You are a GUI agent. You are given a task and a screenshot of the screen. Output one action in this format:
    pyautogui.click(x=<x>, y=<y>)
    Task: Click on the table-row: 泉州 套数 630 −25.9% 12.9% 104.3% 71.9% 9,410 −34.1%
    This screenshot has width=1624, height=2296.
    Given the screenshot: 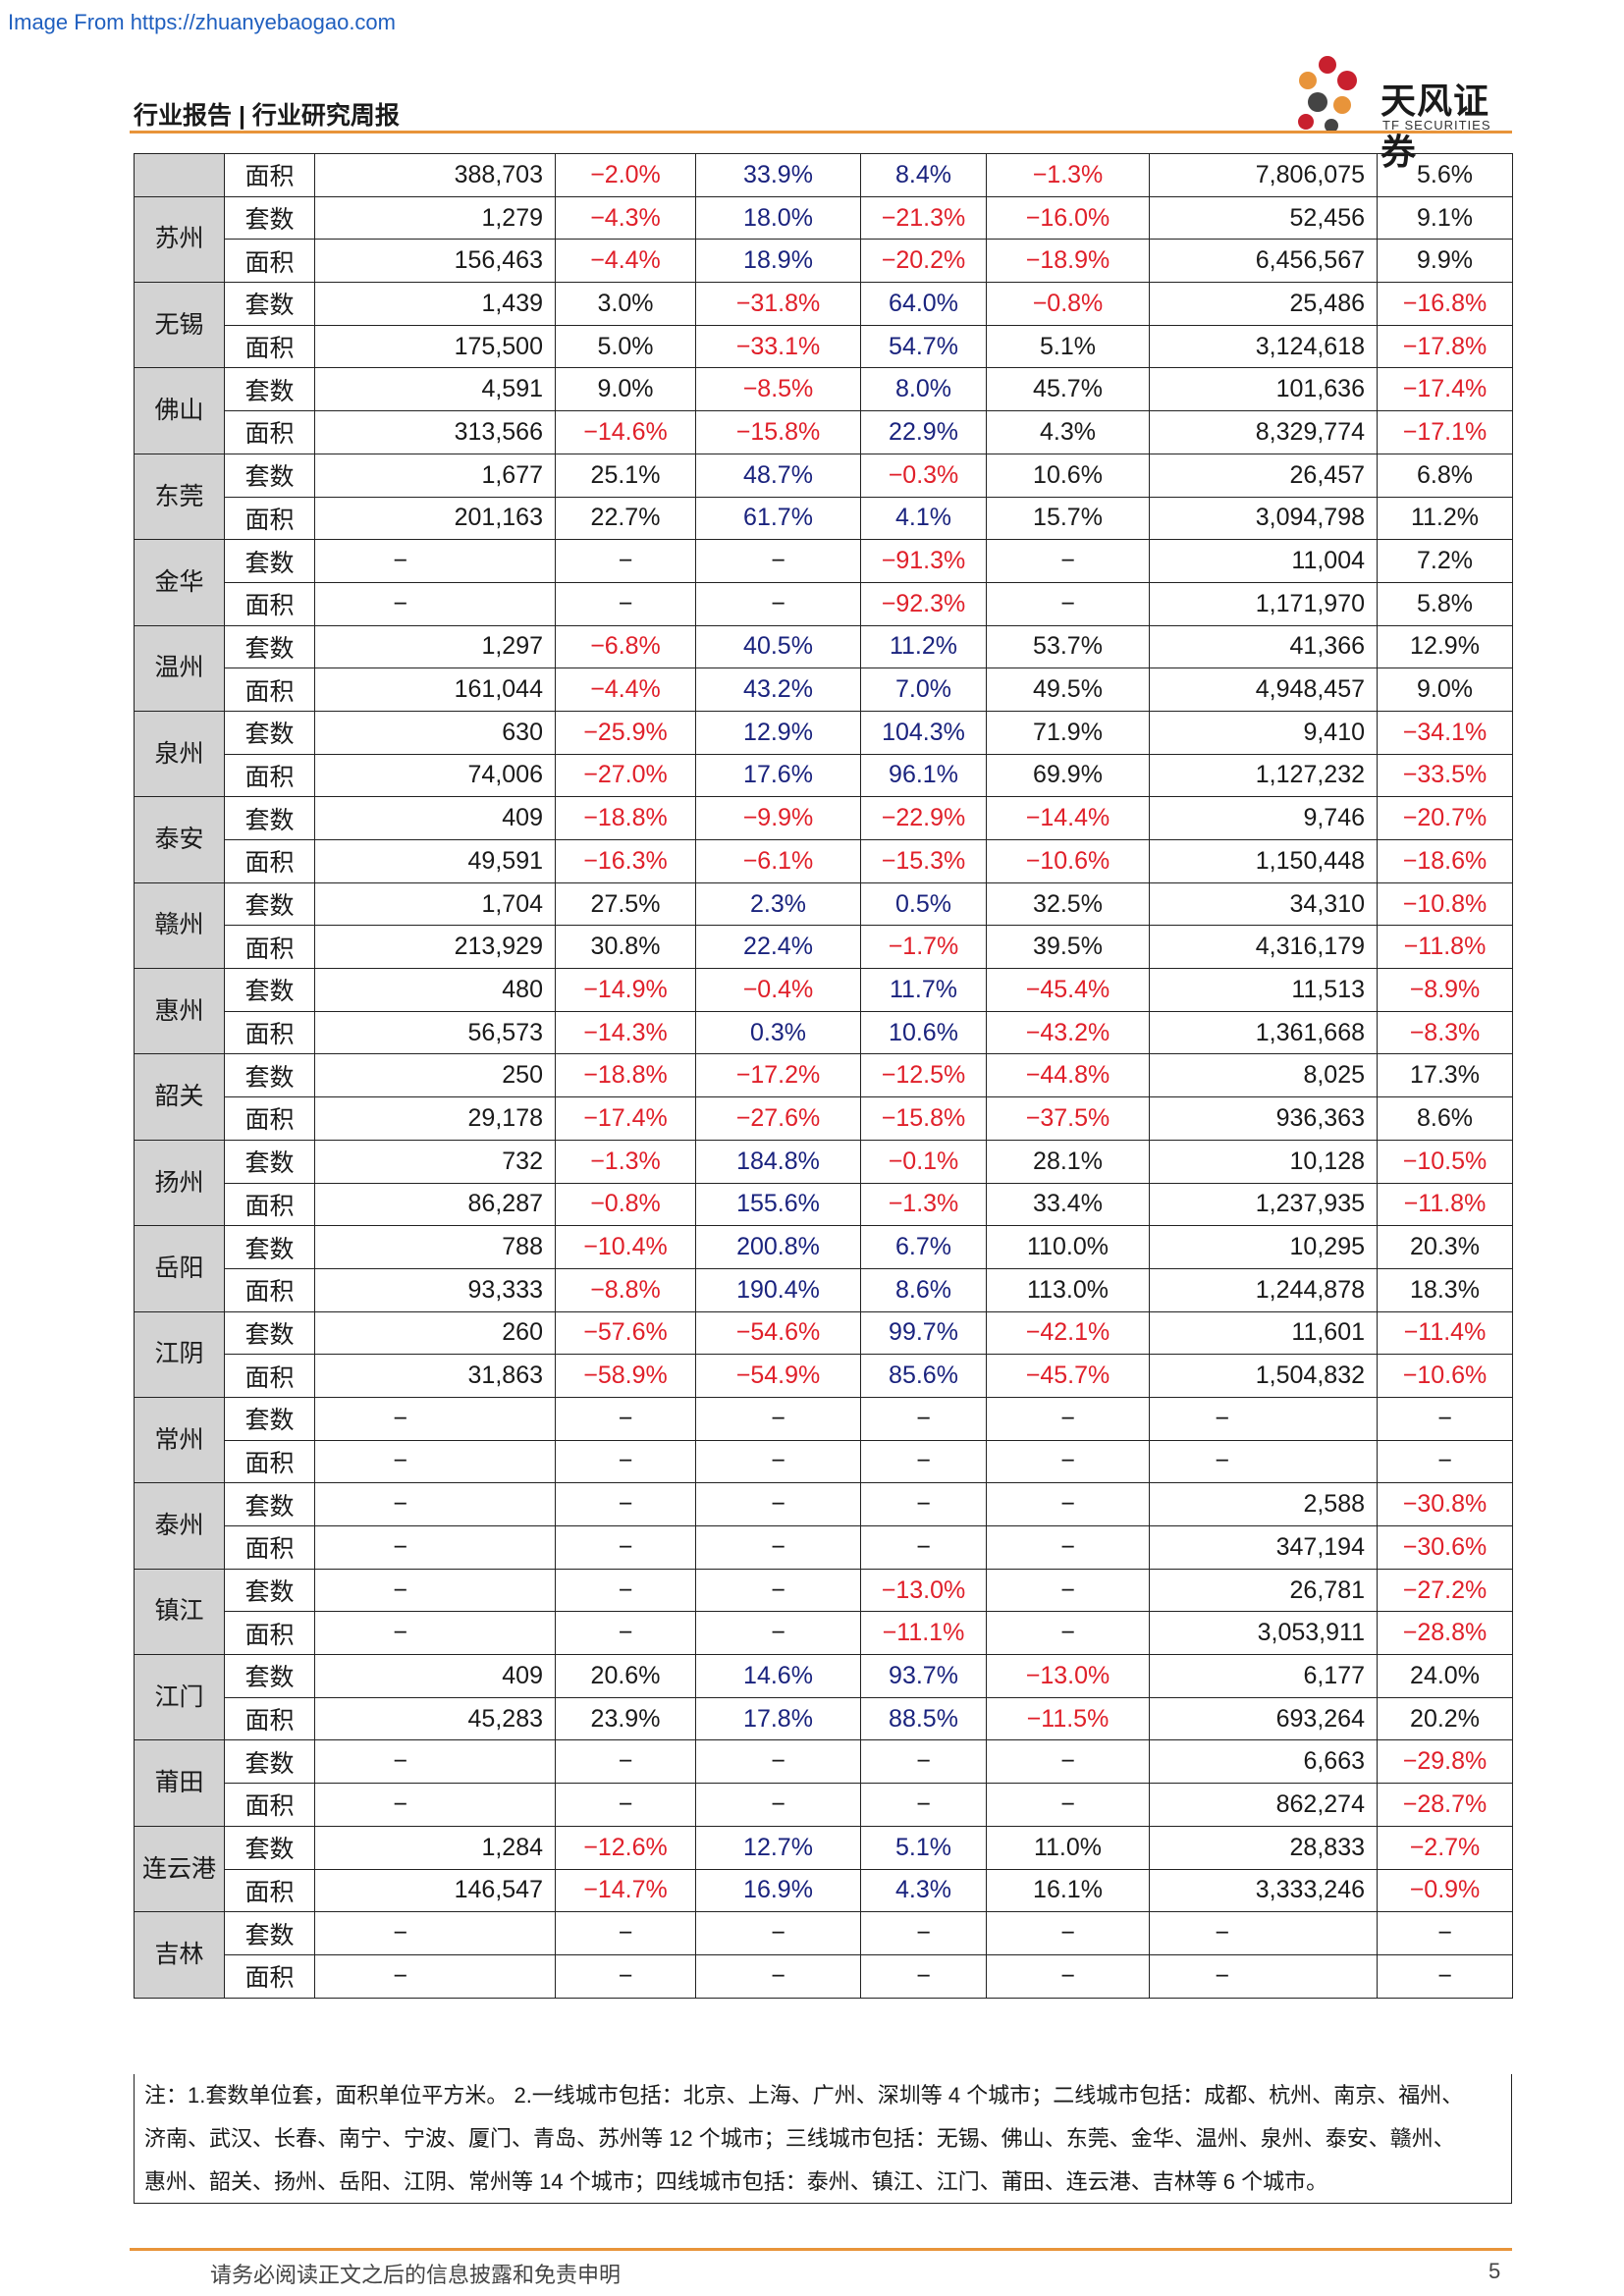 What is the action you would take?
    pyautogui.click(x=823, y=754)
    